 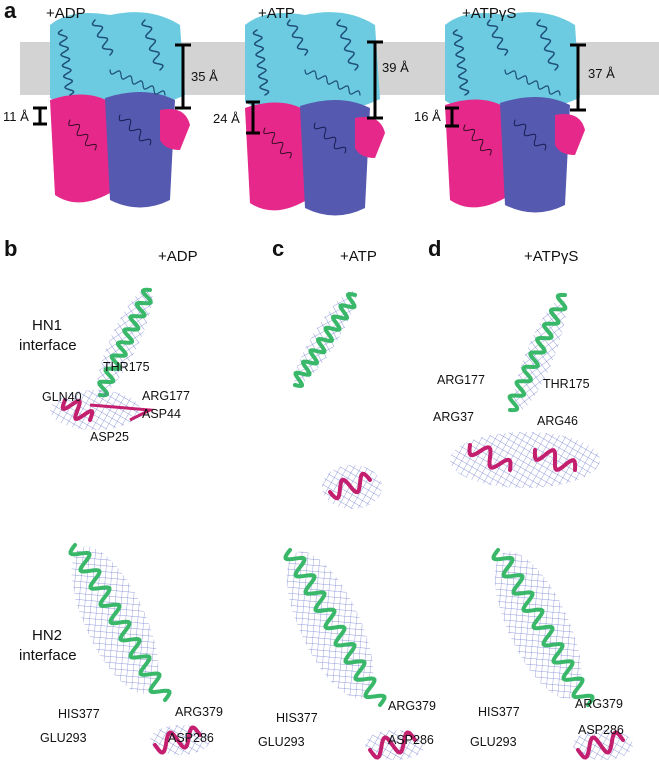 I want to click on panel-label: a, so click(x=10, y=11).